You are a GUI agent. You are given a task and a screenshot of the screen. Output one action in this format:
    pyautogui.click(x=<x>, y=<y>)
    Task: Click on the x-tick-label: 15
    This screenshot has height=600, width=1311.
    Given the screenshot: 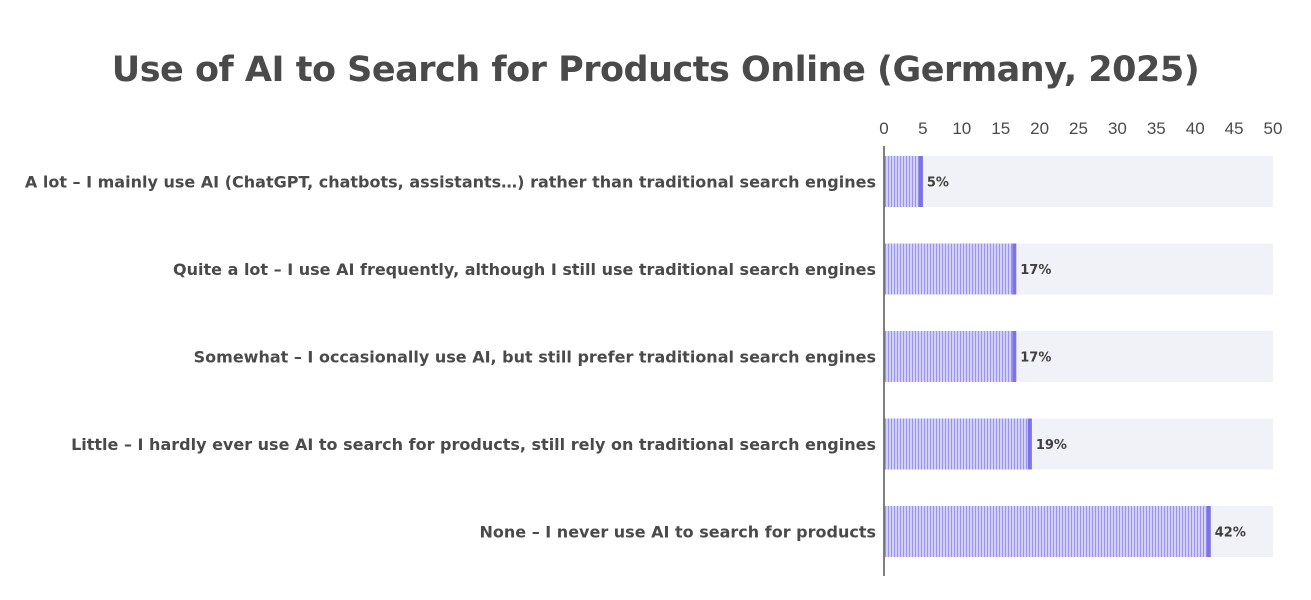 What is the action you would take?
    pyautogui.click(x=1000, y=128)
    